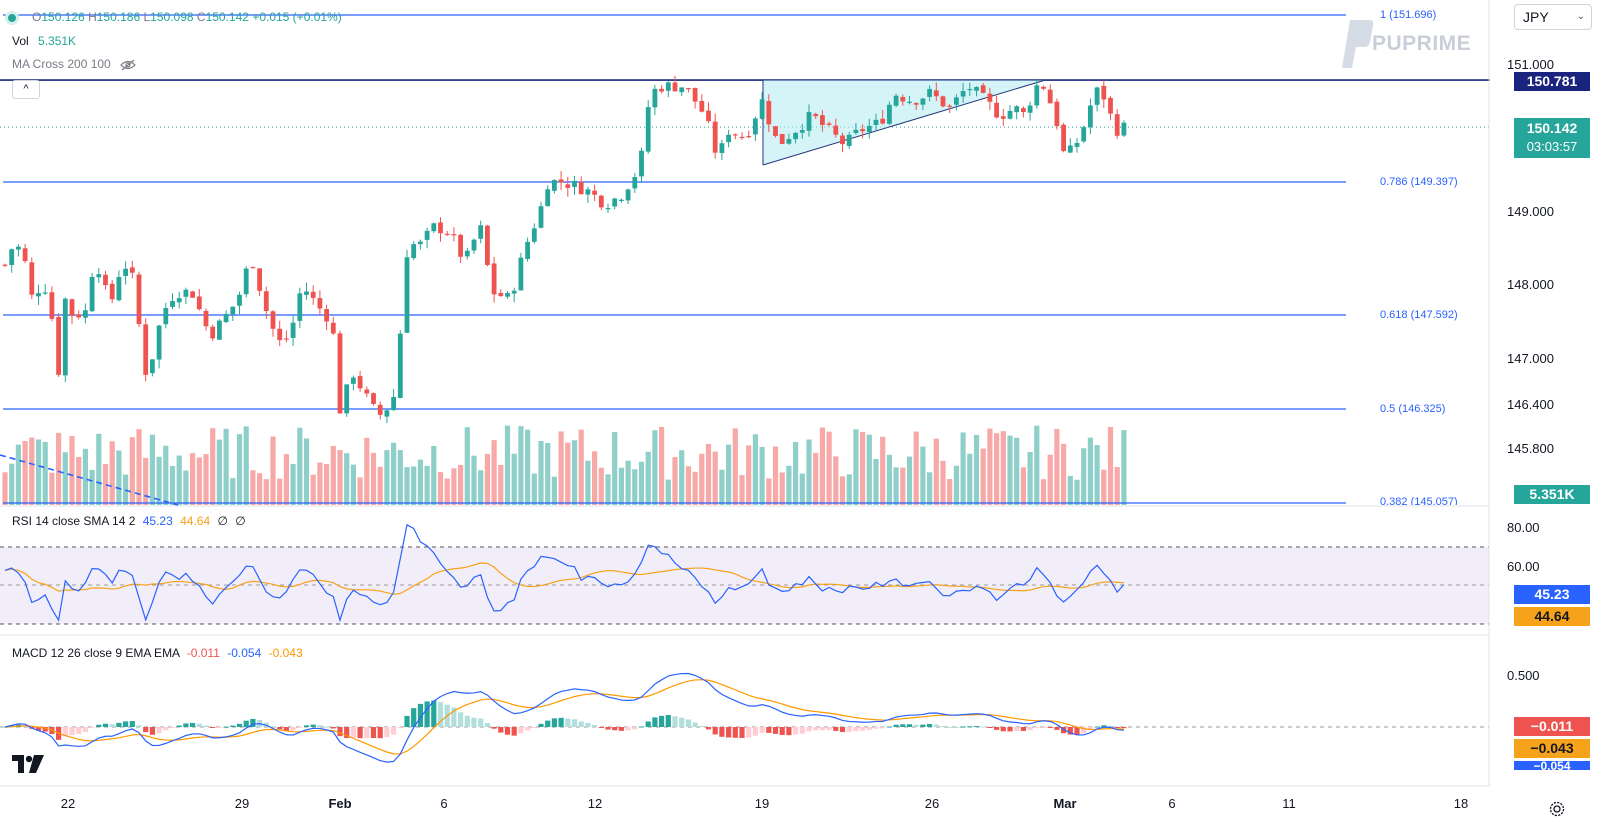 Image resolution: width=1600 pixels, height=827 pixels. What do you see at coordinates (564, 573) in the screenshot?
I see `rsi-line` at bounding box center [564, 573].